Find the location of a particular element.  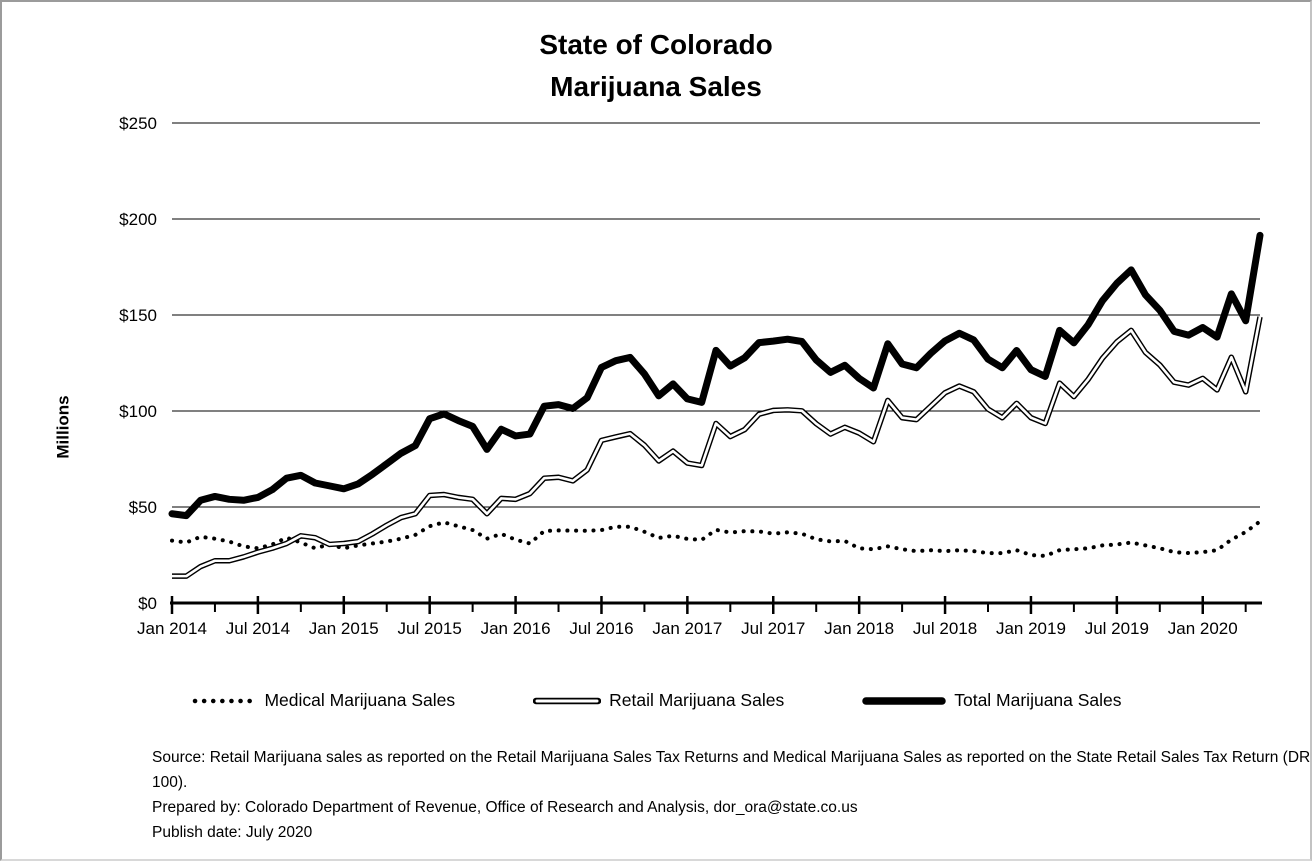

y-axis-tick-label: $50 is located at coordinates (142, 507).